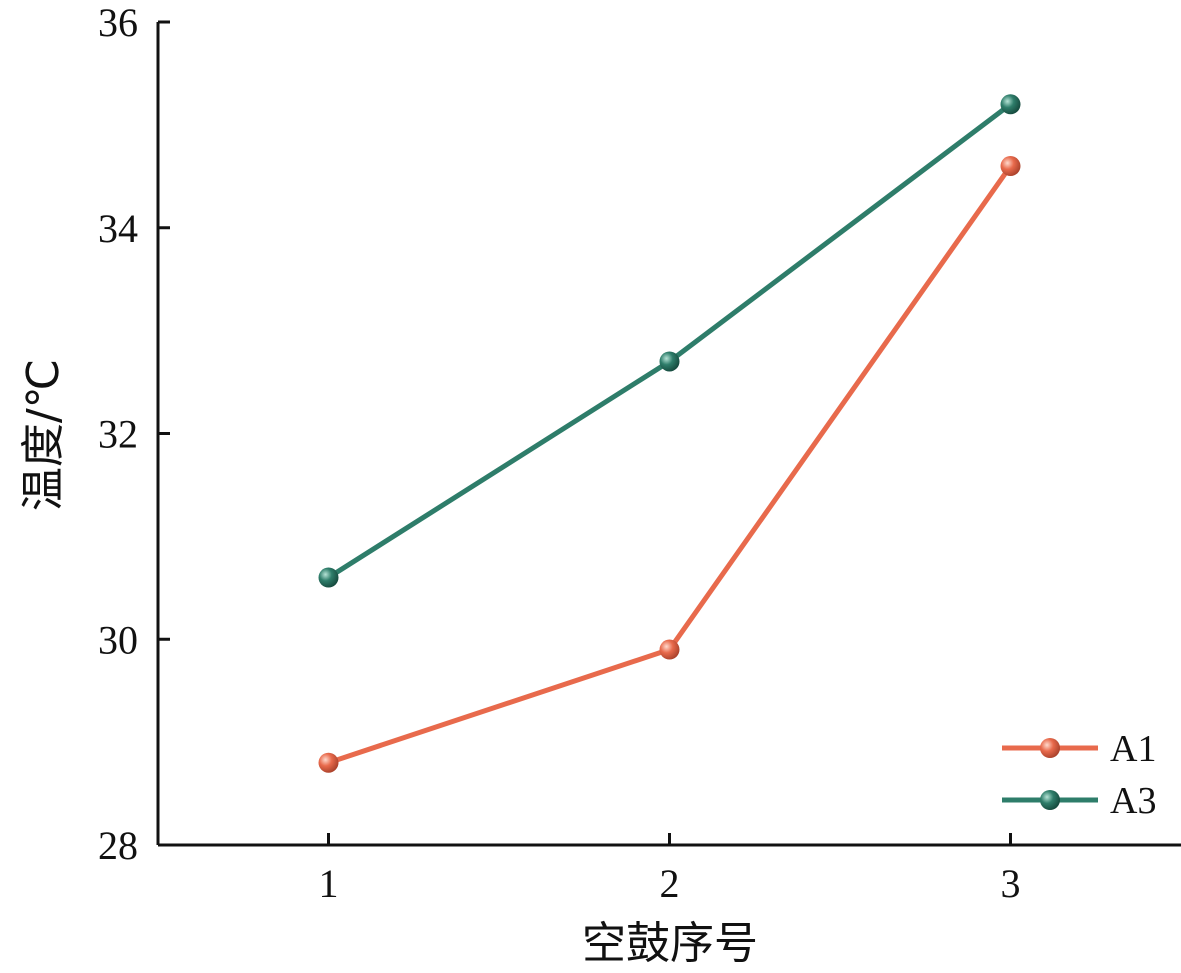 The height and width of the screenshot is (973, 1181). Describe the element at coordinates (1133, 801) in the screenshot. I see `legend-label: A3` at that location.